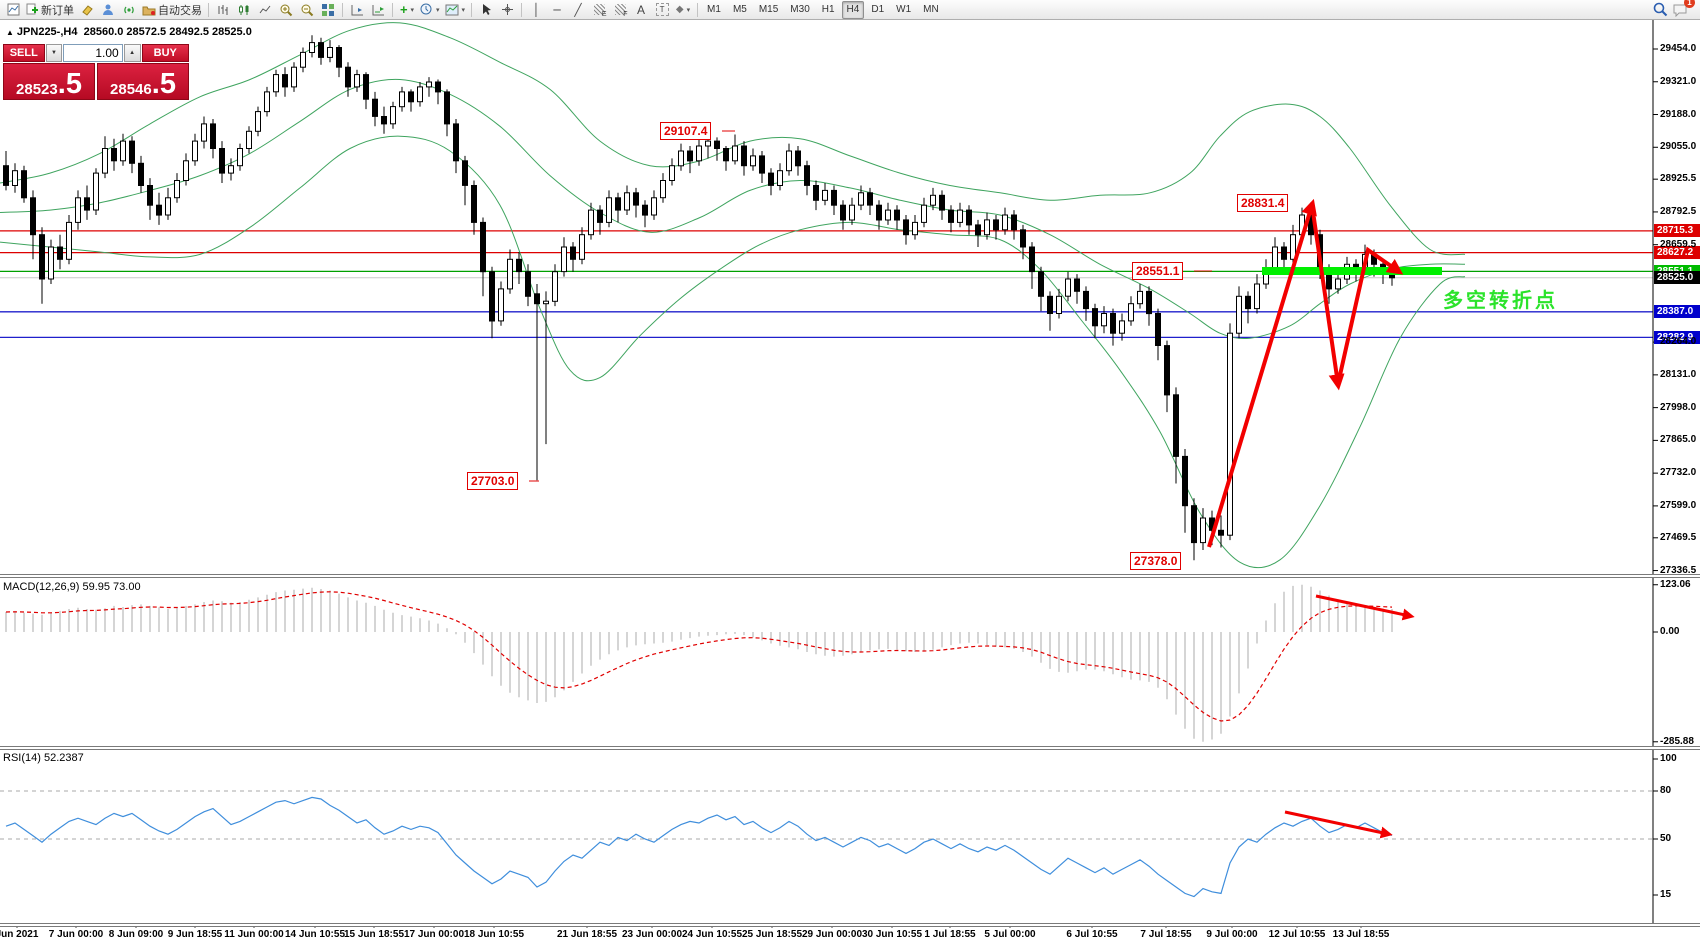 The image size is (1700, 945). Describe the element at coordinates (507, 9) in the screenshot. I see `crosshair-icon` at that location.